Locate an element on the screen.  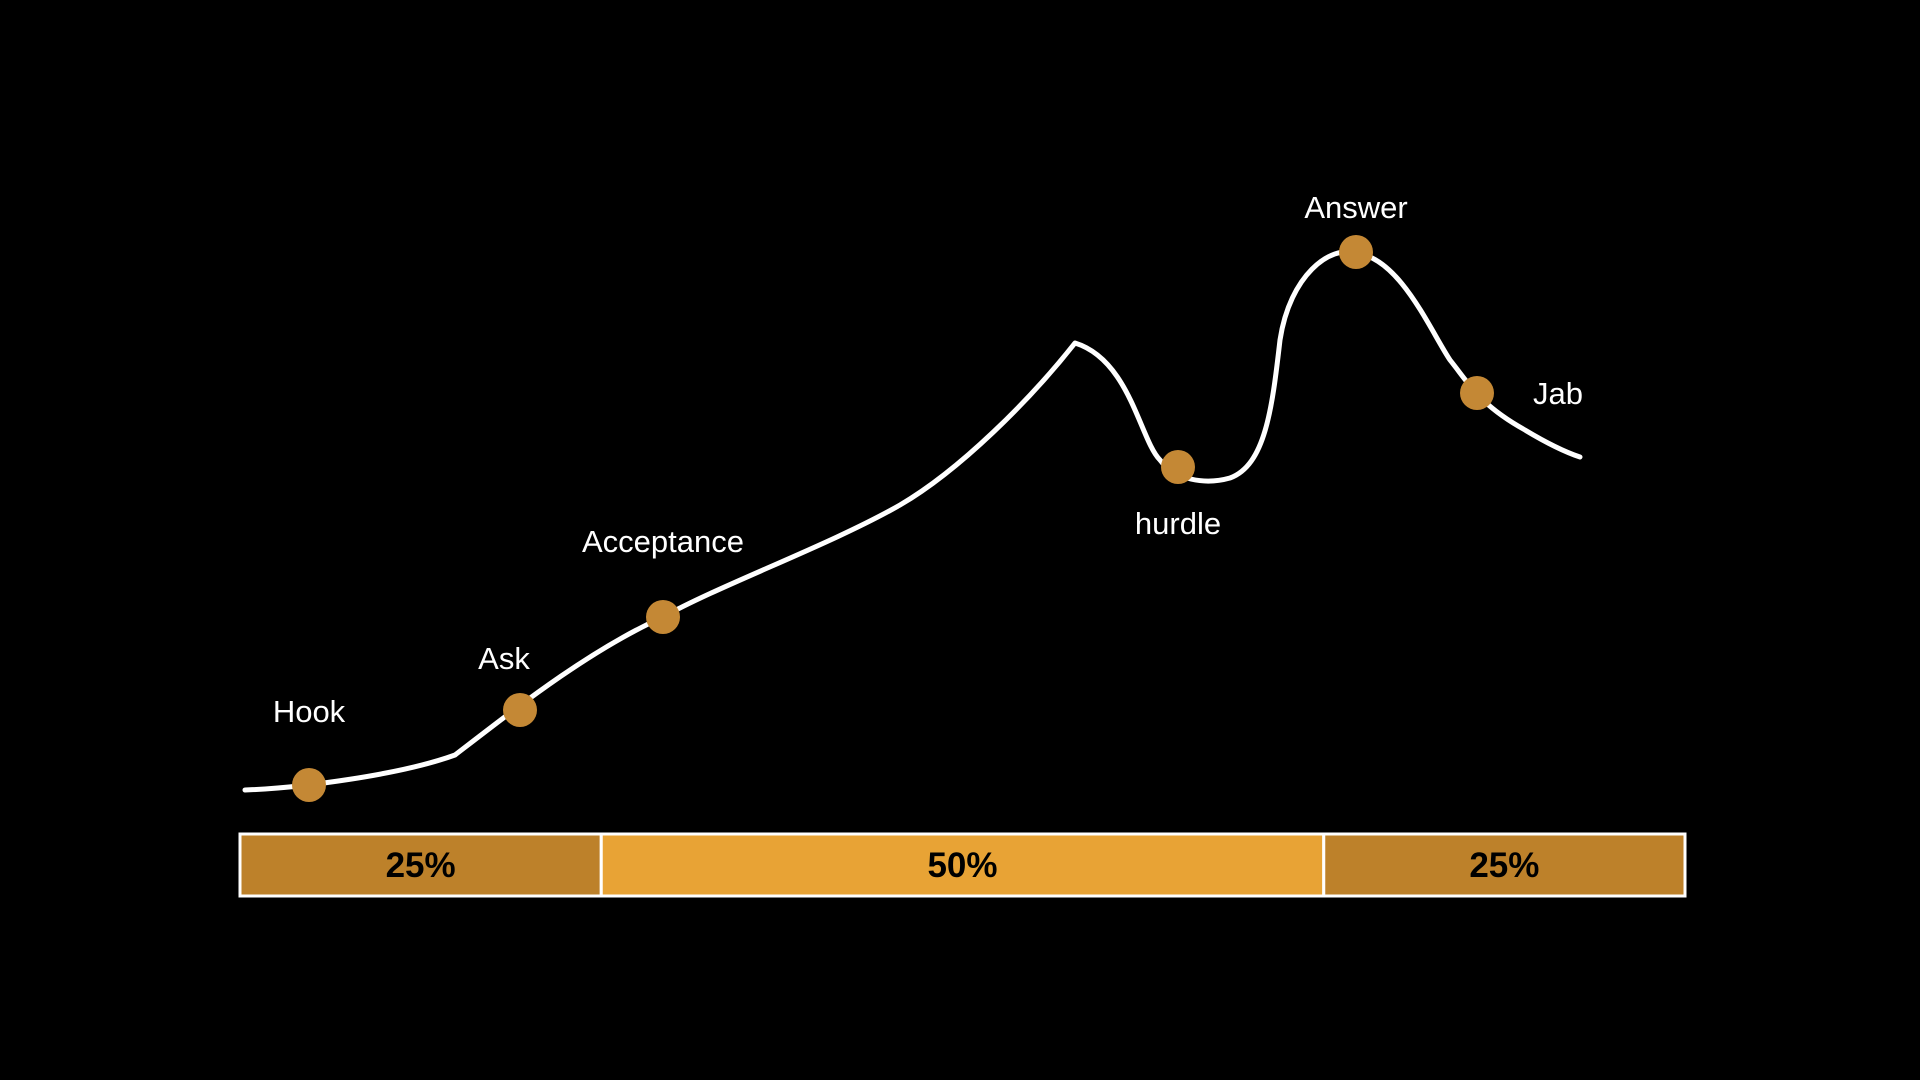
stage-label-jab: Jab is located at coordinates (1558, 393).